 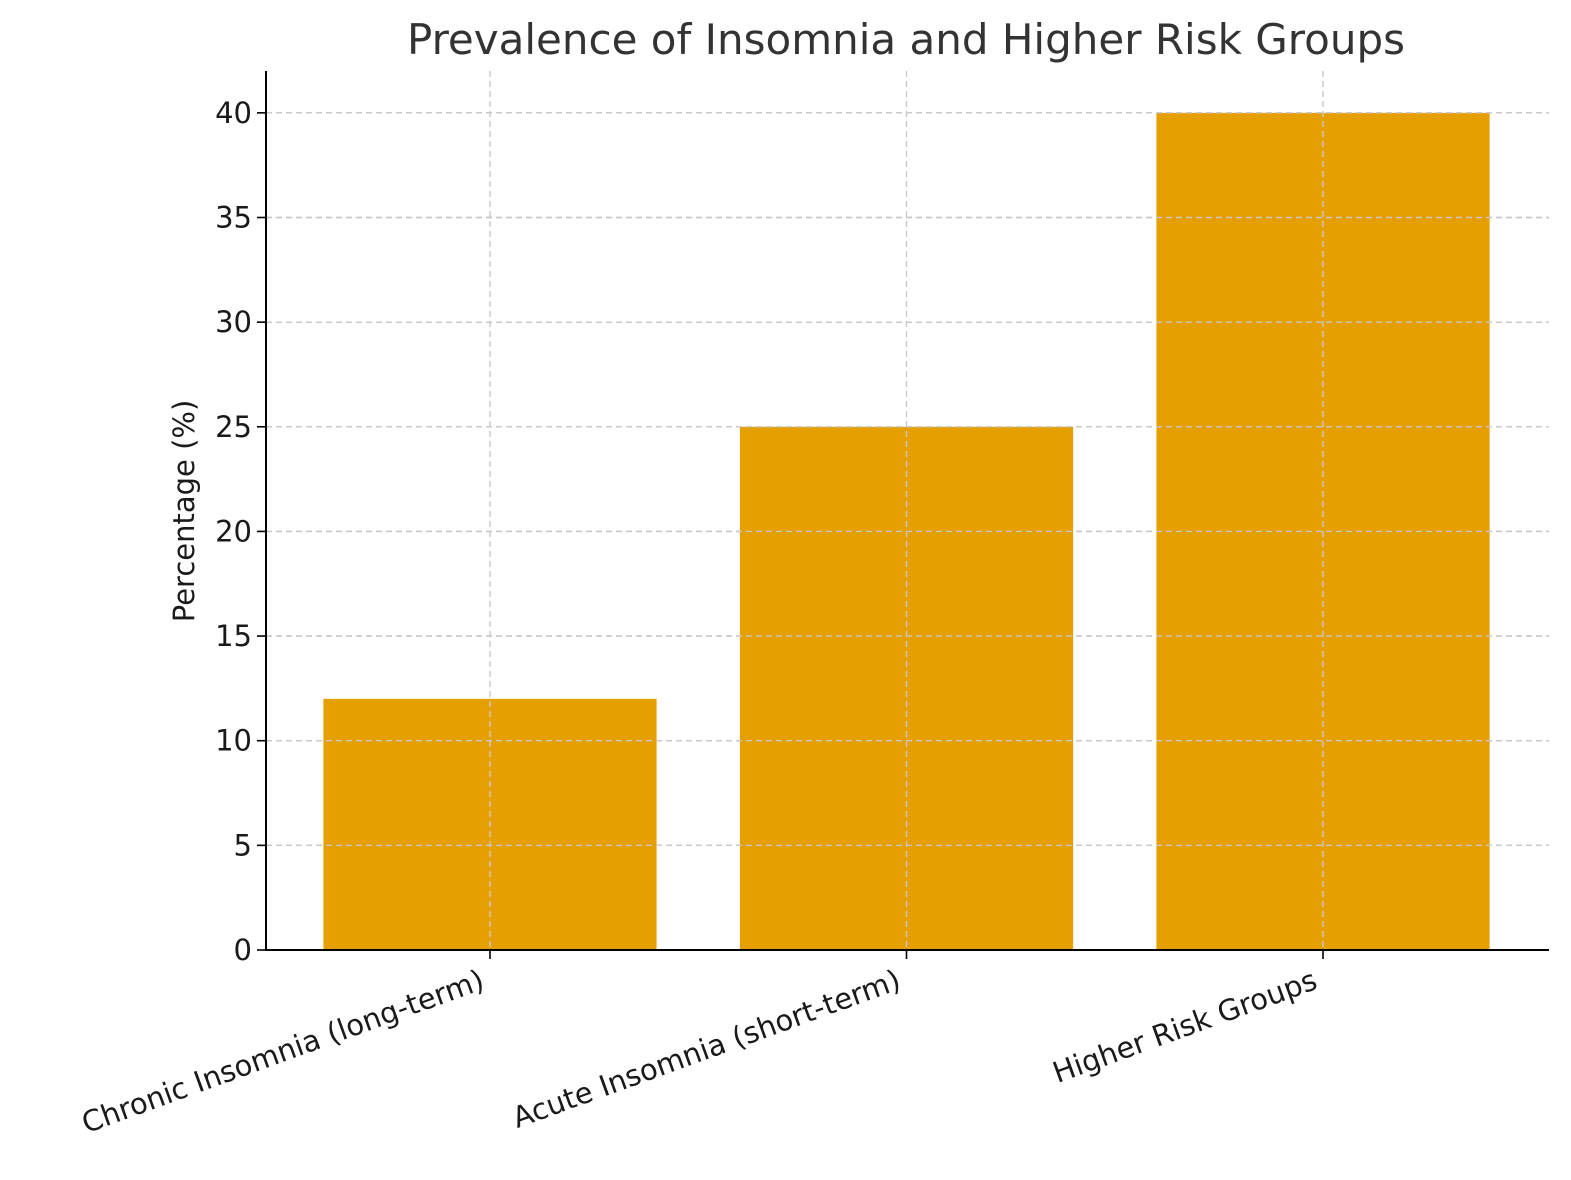 I want to click on y-tick-label-20: 20, so click(x=233, y=531).